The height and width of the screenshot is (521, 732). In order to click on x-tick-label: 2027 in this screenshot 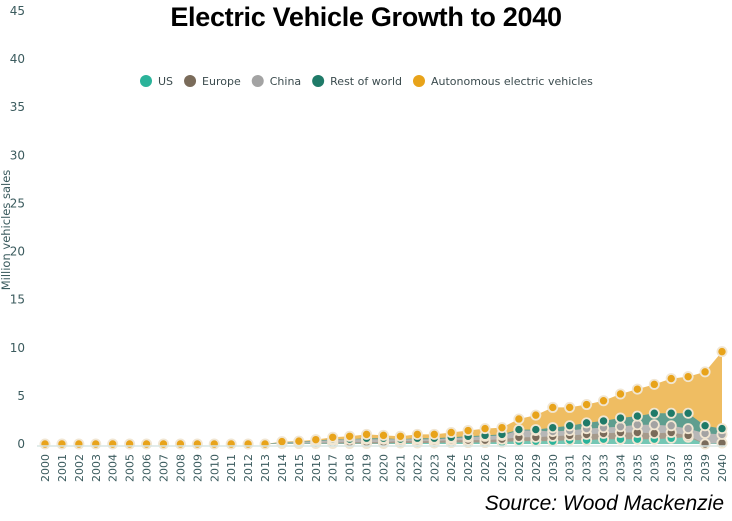, I will do `click(502, 468)`.